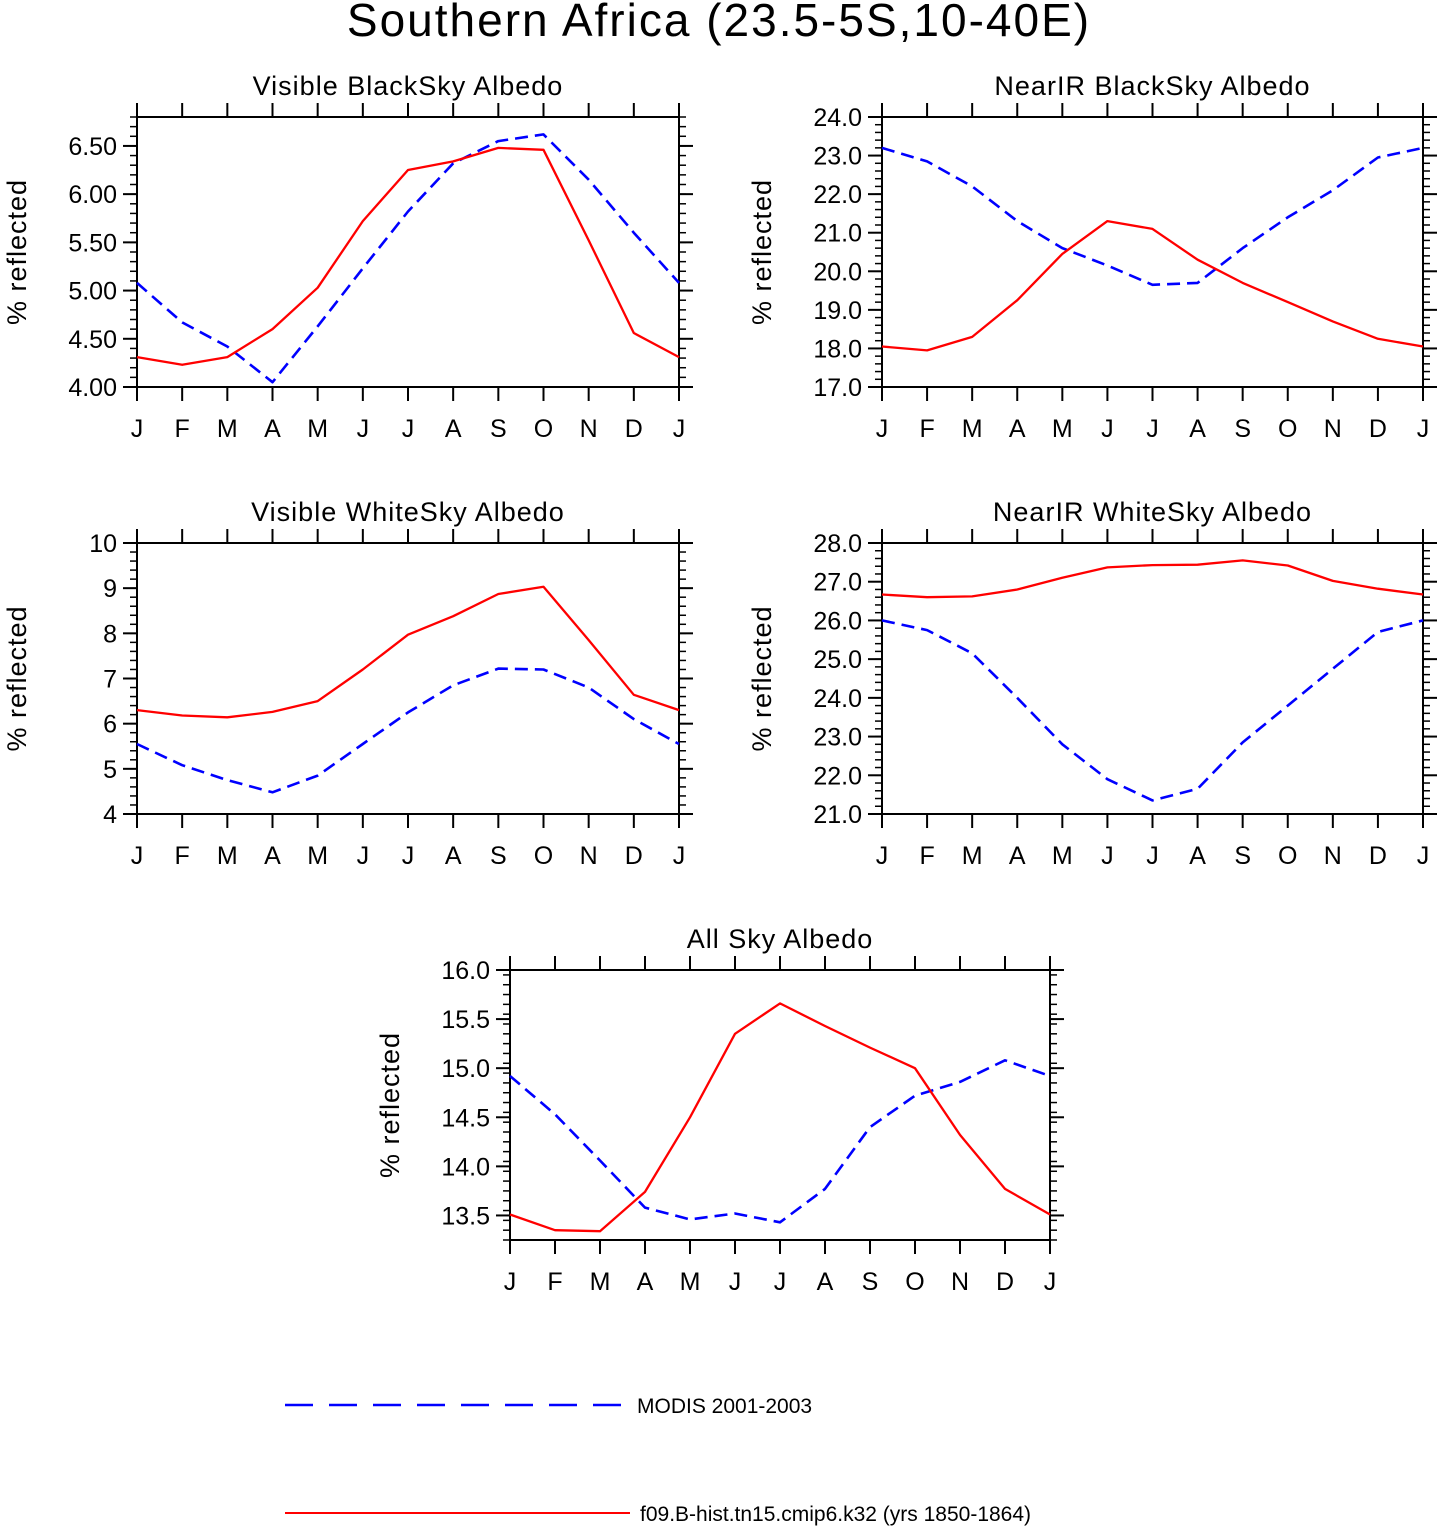 The image size is (1439, 1527). I want to click on figure-title: Southern Africa (23.5-5S,10-40E), so click(719, 23).